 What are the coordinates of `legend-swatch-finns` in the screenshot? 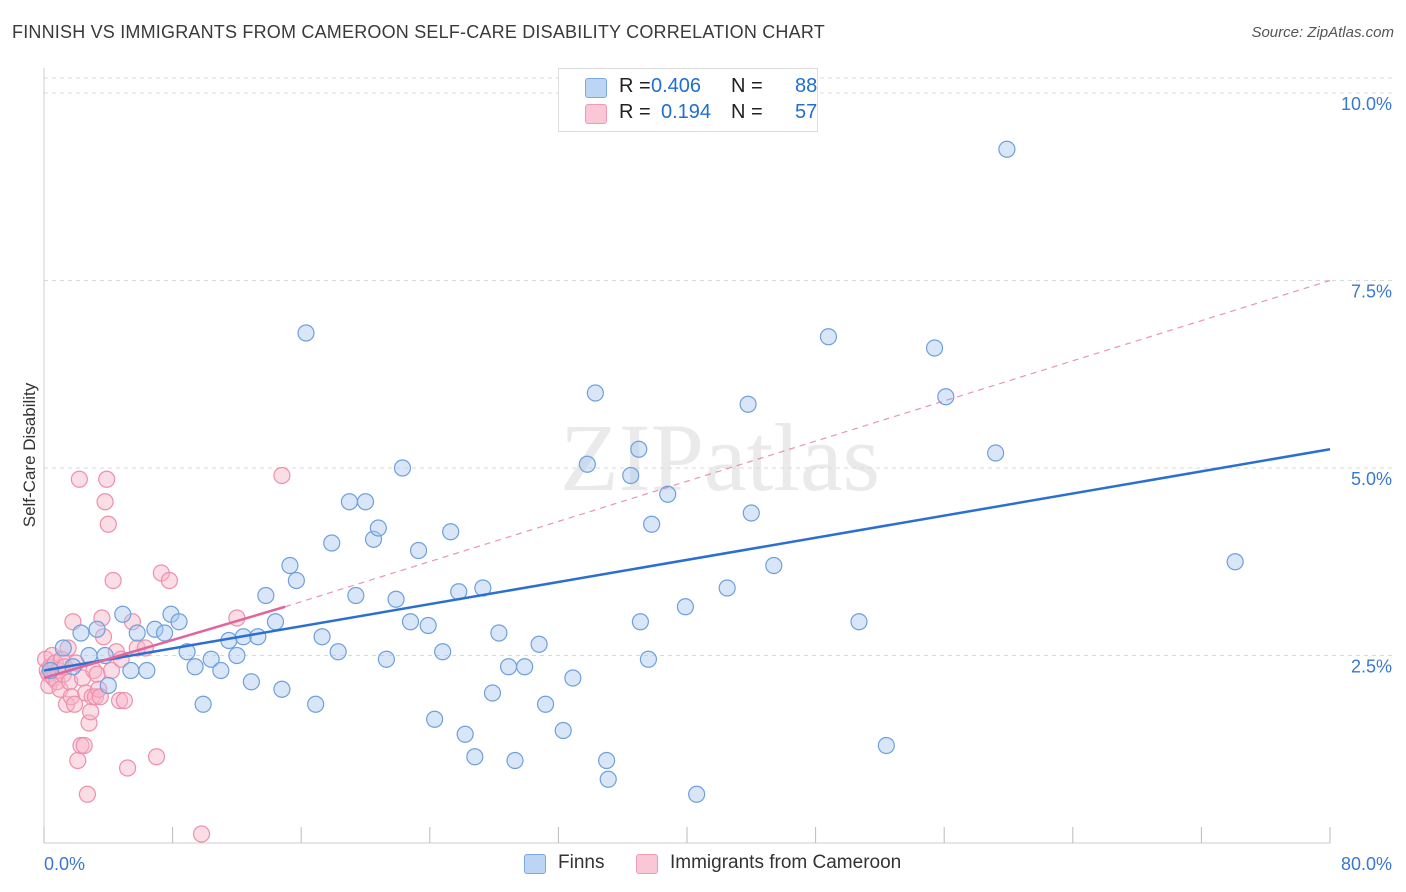 It's located at (596, 88).